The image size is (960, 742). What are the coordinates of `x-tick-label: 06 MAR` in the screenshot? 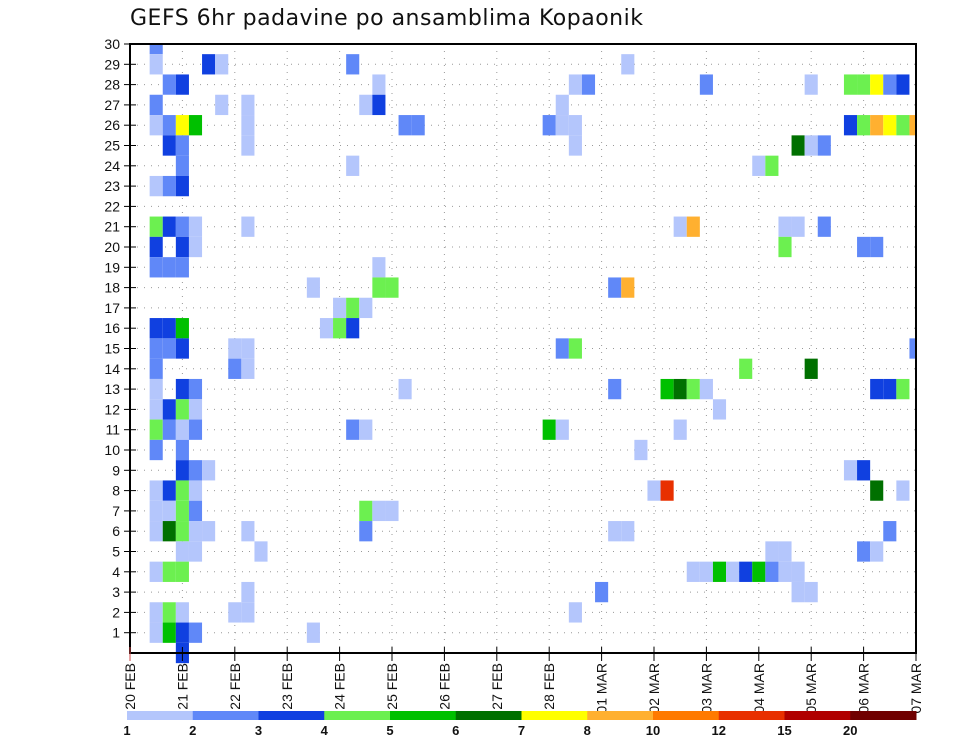 It's located at (864, 688).